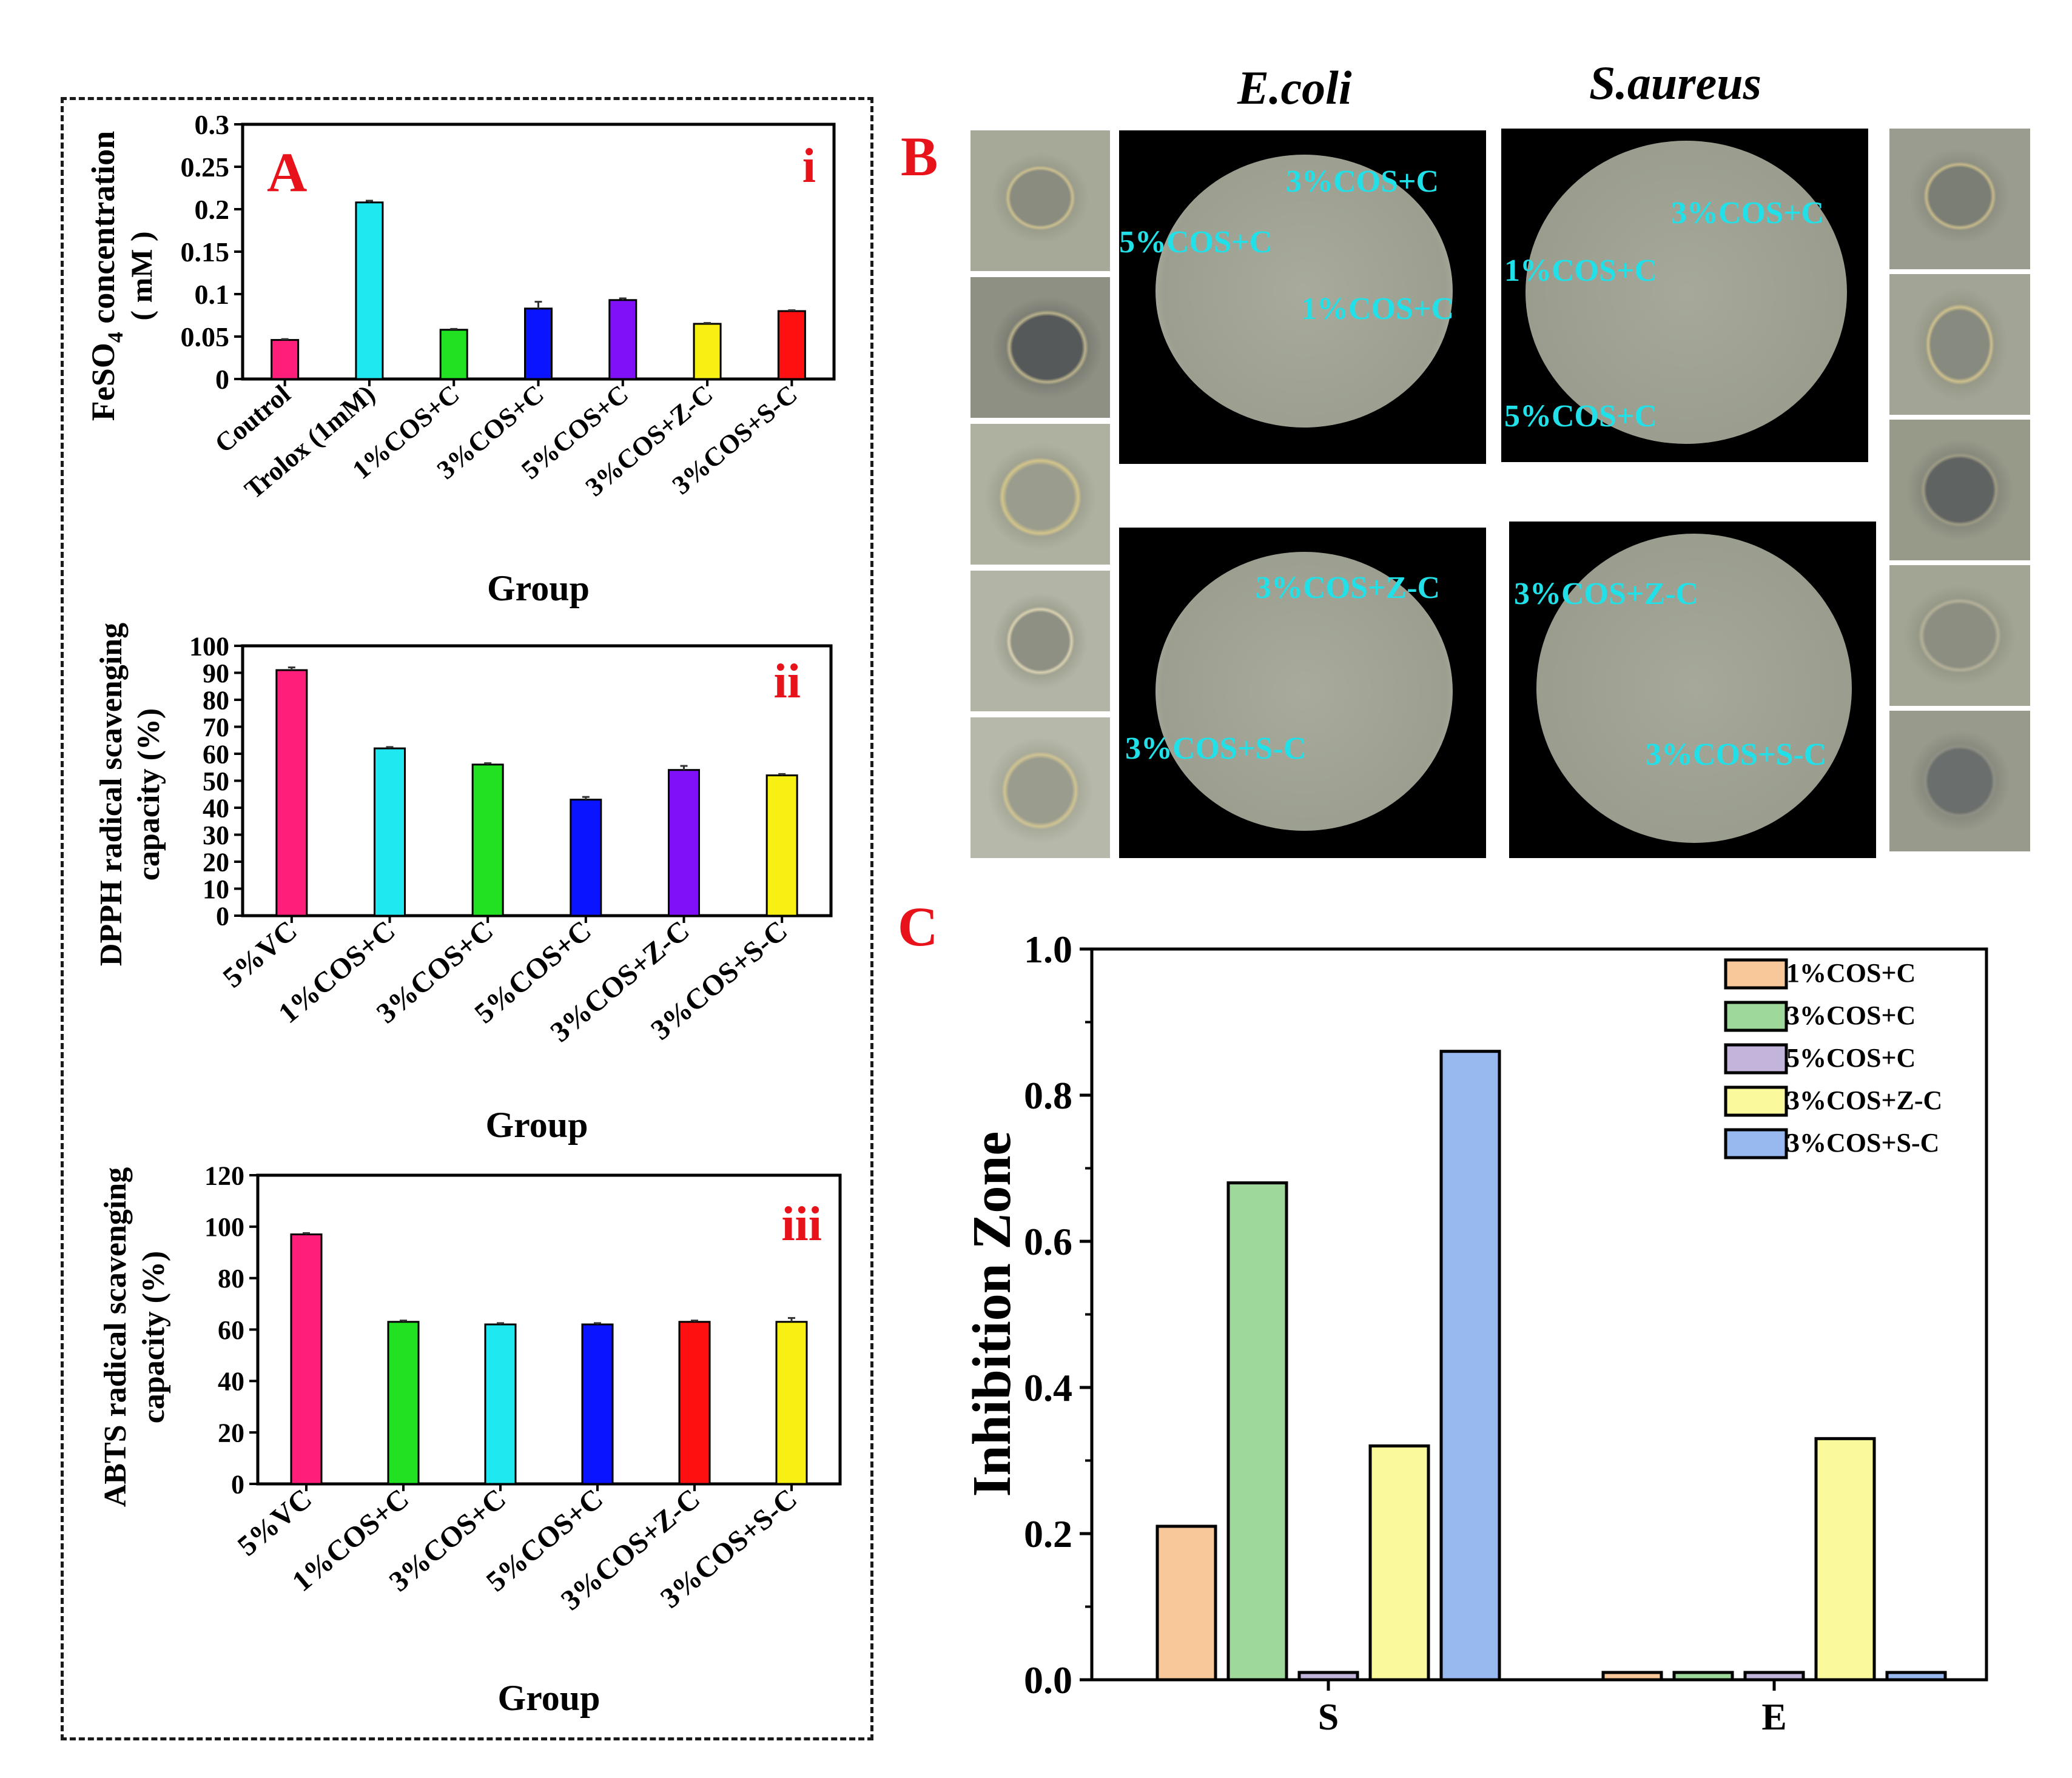 The image size is (2072, 1778). I want to click on y-tick-label: 40, so click(231, 1382).